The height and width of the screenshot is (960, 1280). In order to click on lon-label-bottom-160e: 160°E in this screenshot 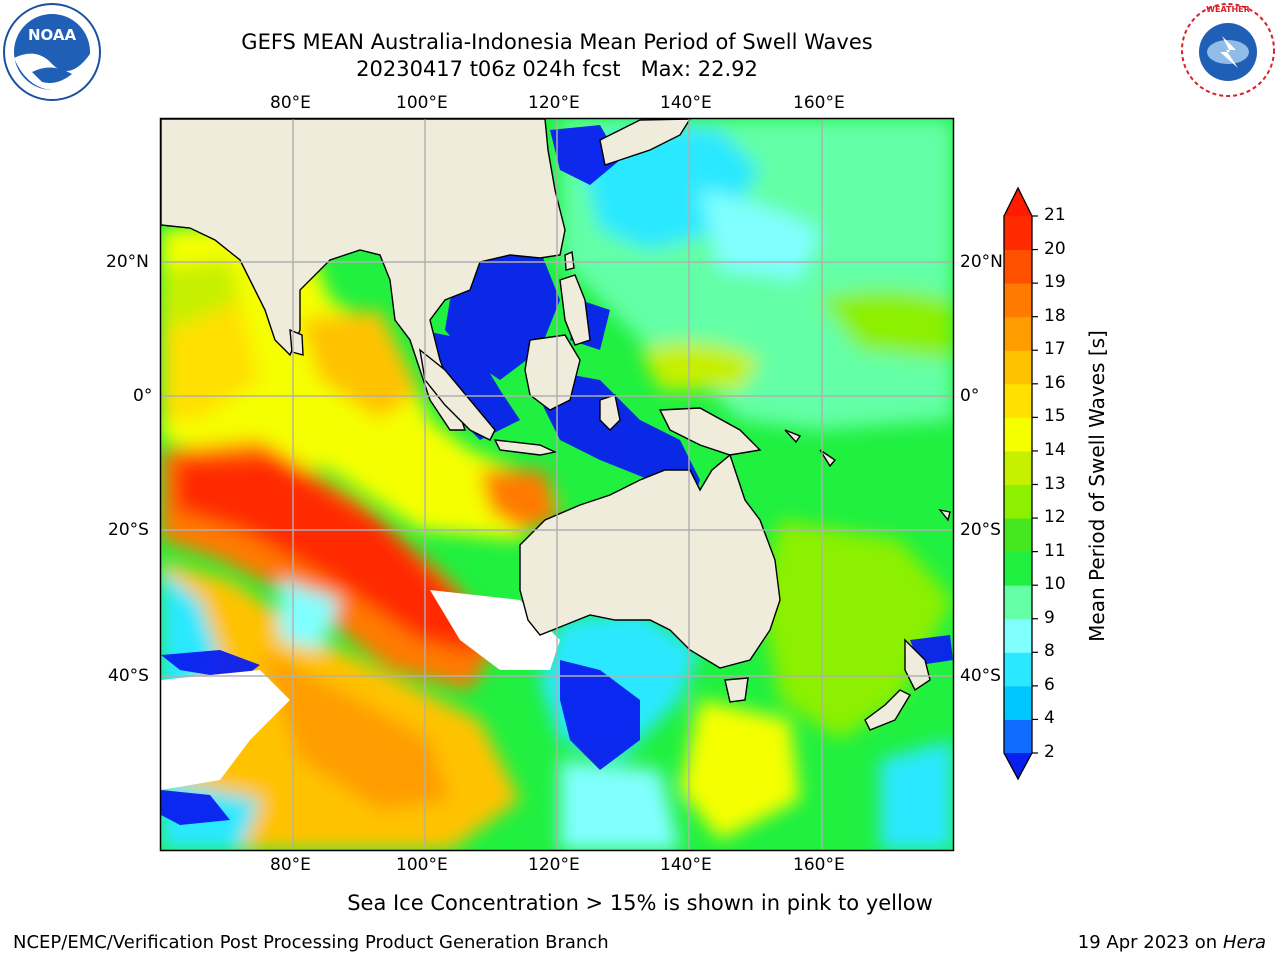, I will do `click(819, 865)`.